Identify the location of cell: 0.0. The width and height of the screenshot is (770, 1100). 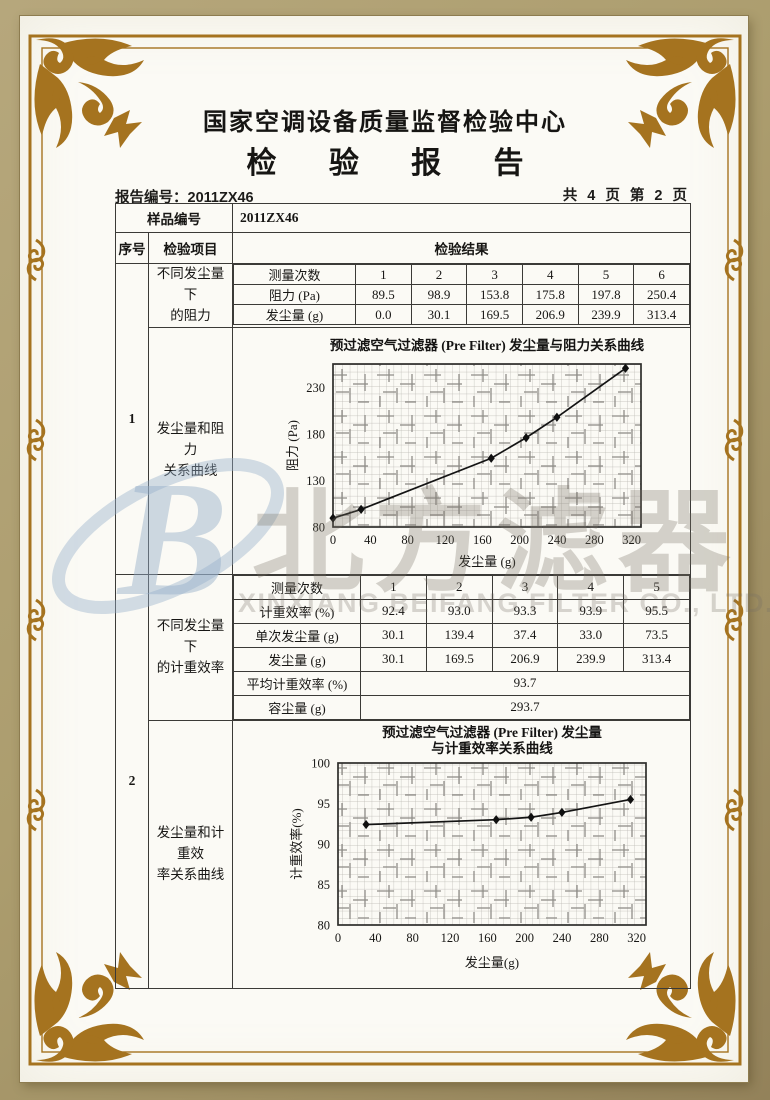
(383, 314).